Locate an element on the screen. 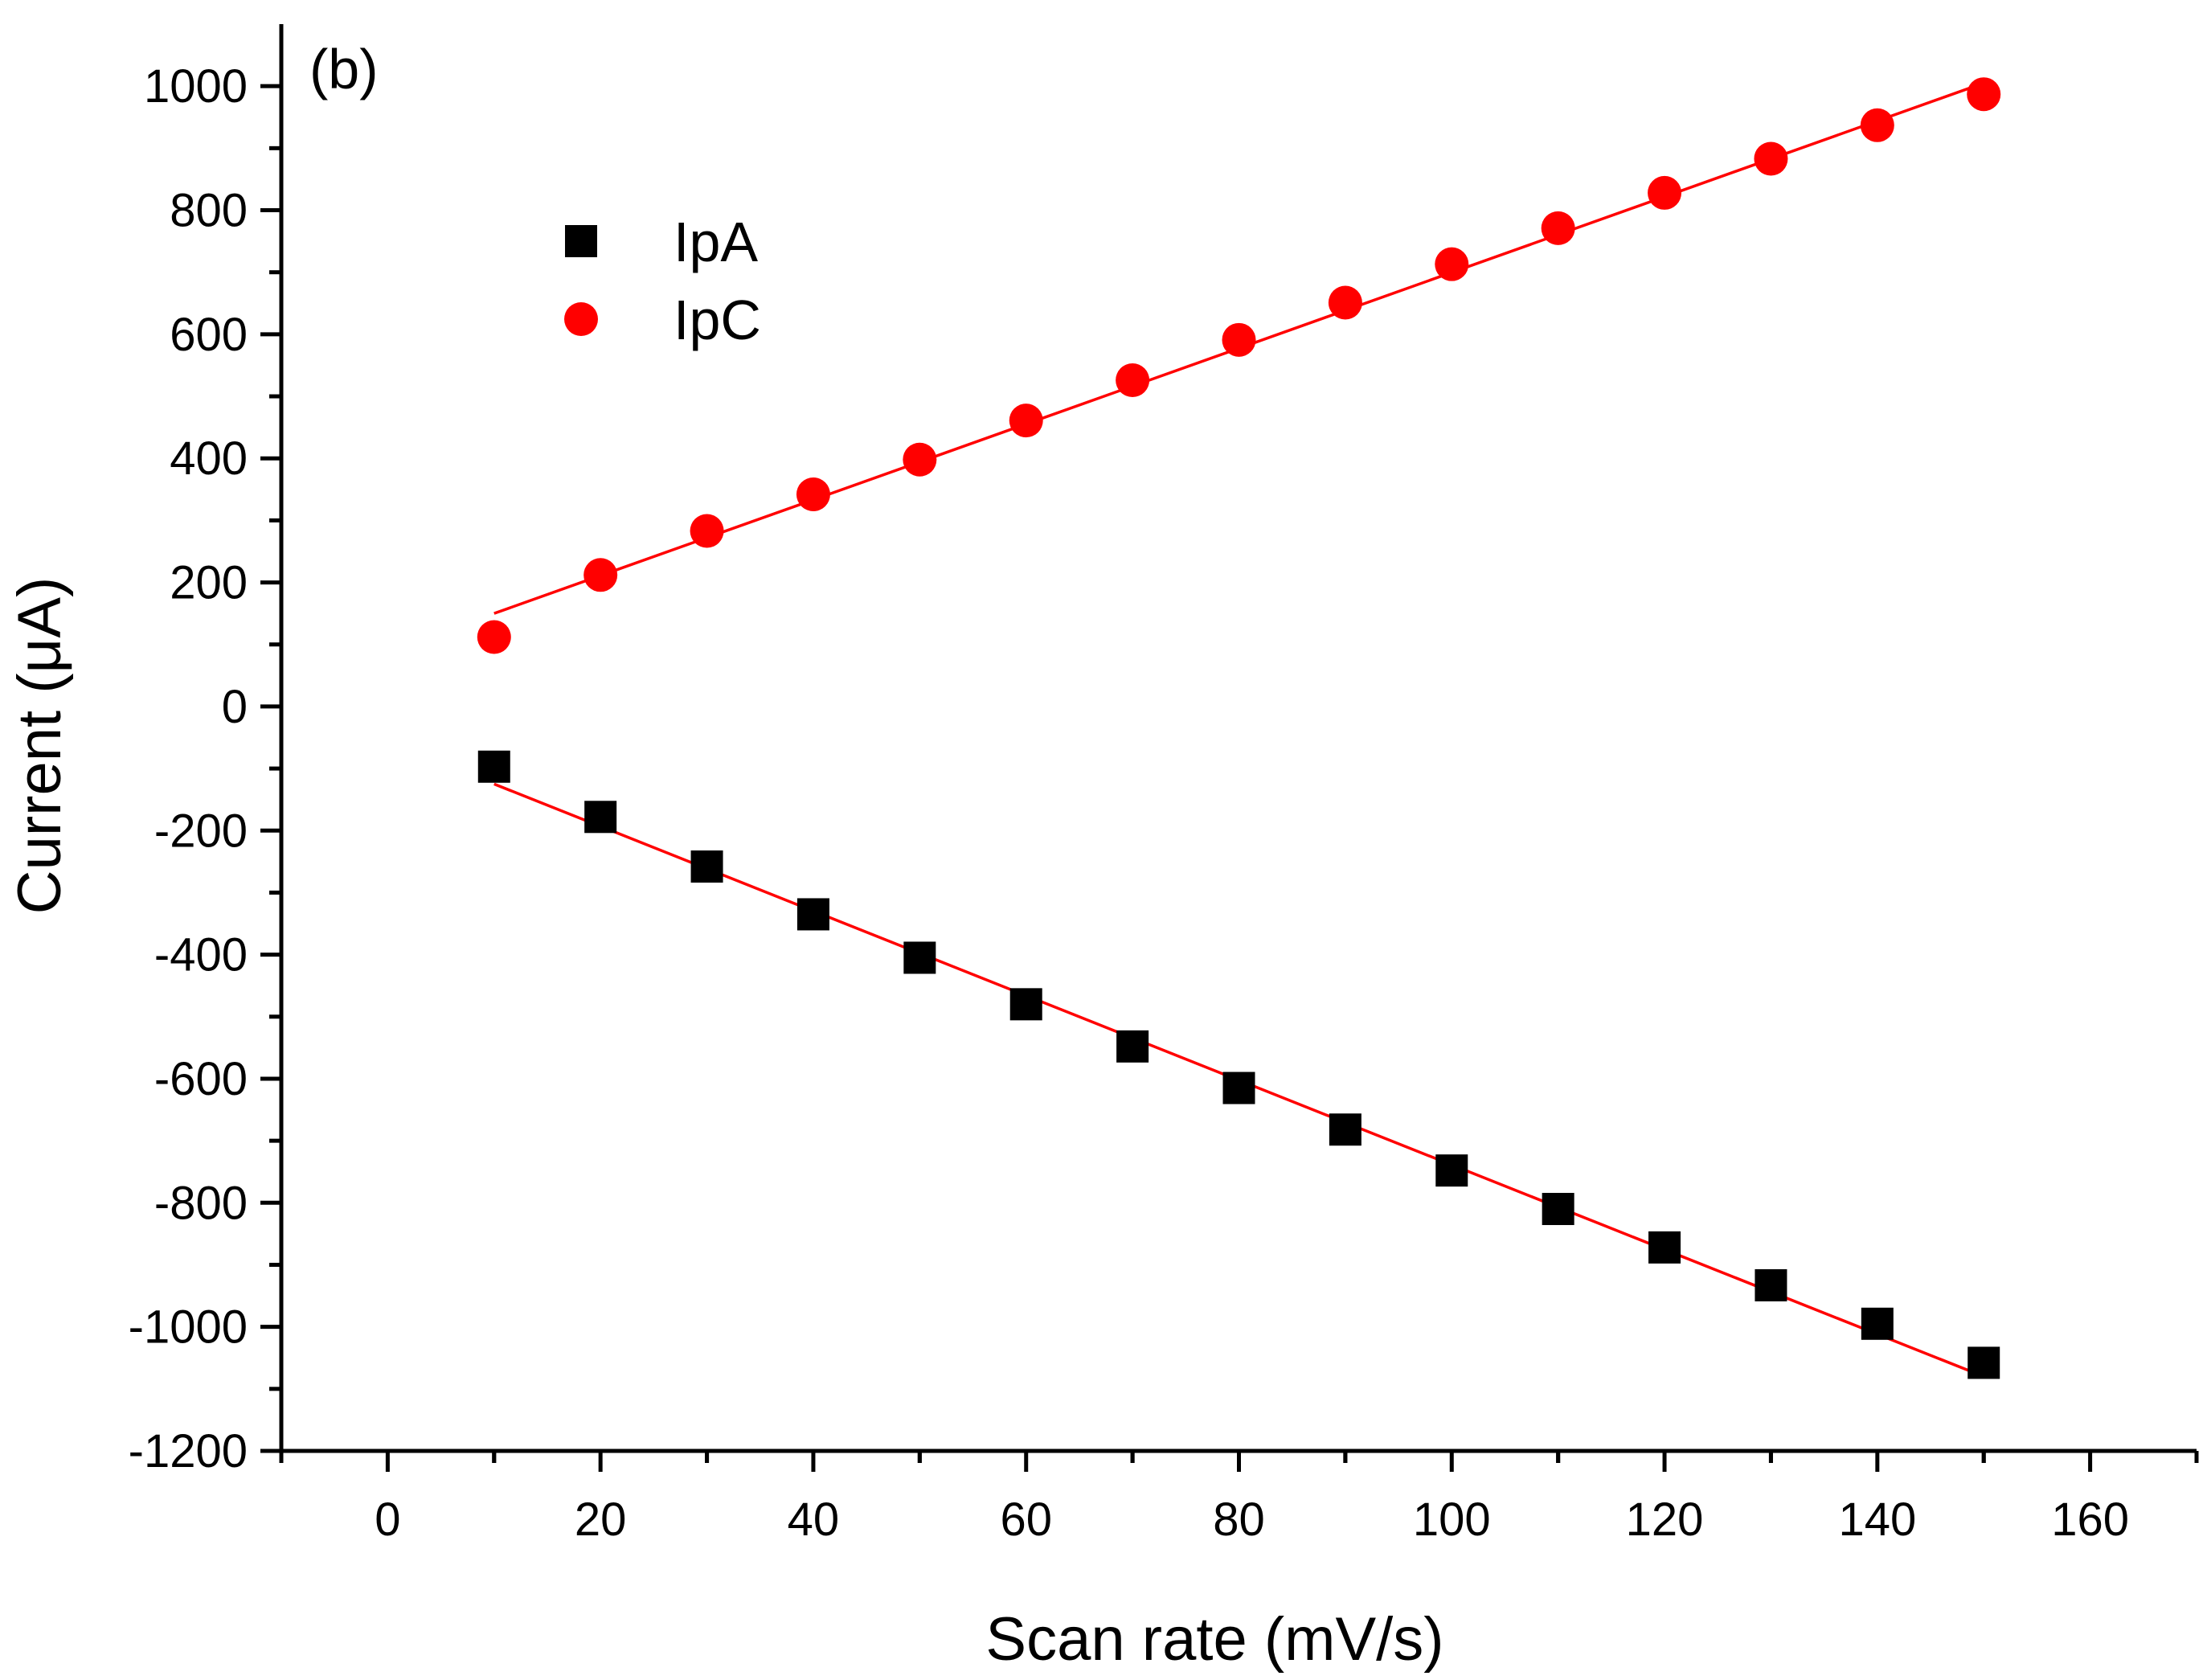 The height and width of the screenshot is (1680, 2207). x-tick-label: 20 is located at coordinates (601, 1520).